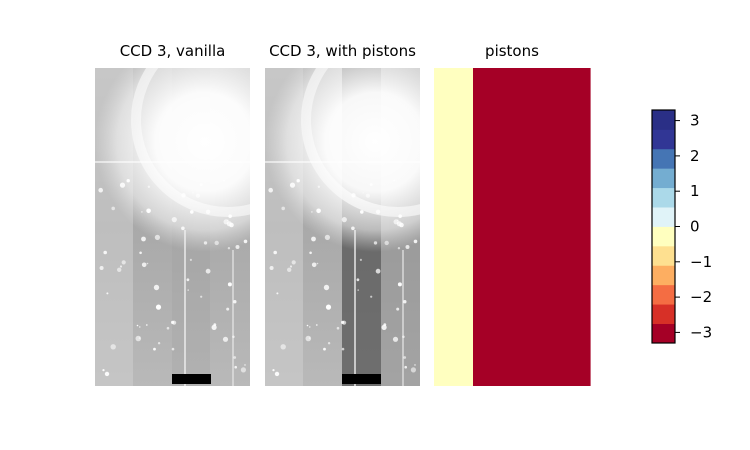  What do you see at coordinates (701, 297) in the screenshot?
I see `colorbar-tick-label: −2` at bounding box center [701, 297].